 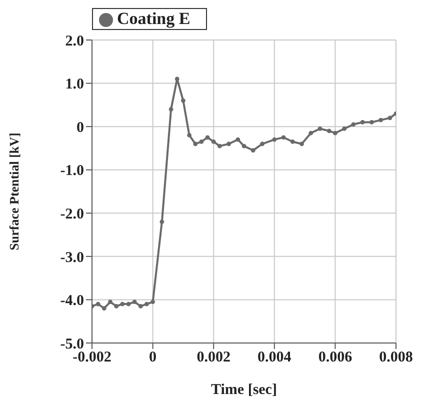 I want to click on y-tick-label: -1.0, so click(x=72, y=171).